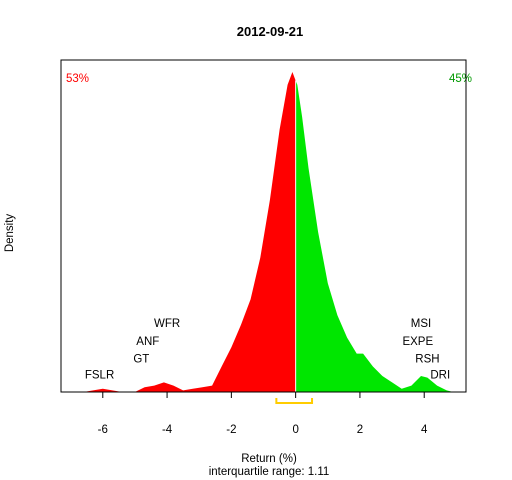 This screenshot has width=512, height=480. I want to click on x-tick-label: 0, so click(295, 430).